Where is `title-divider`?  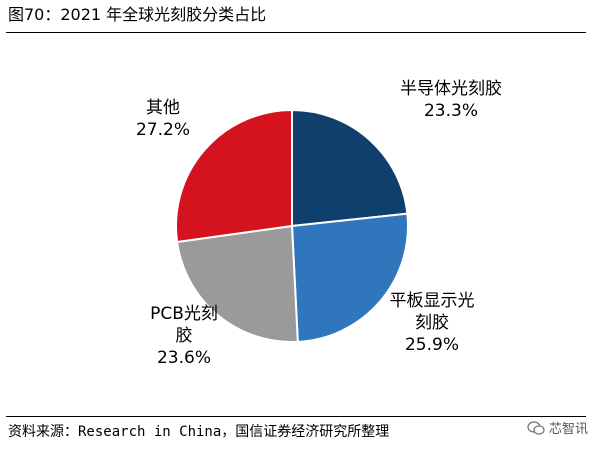
title-divider is located at coordinates (296, 32).